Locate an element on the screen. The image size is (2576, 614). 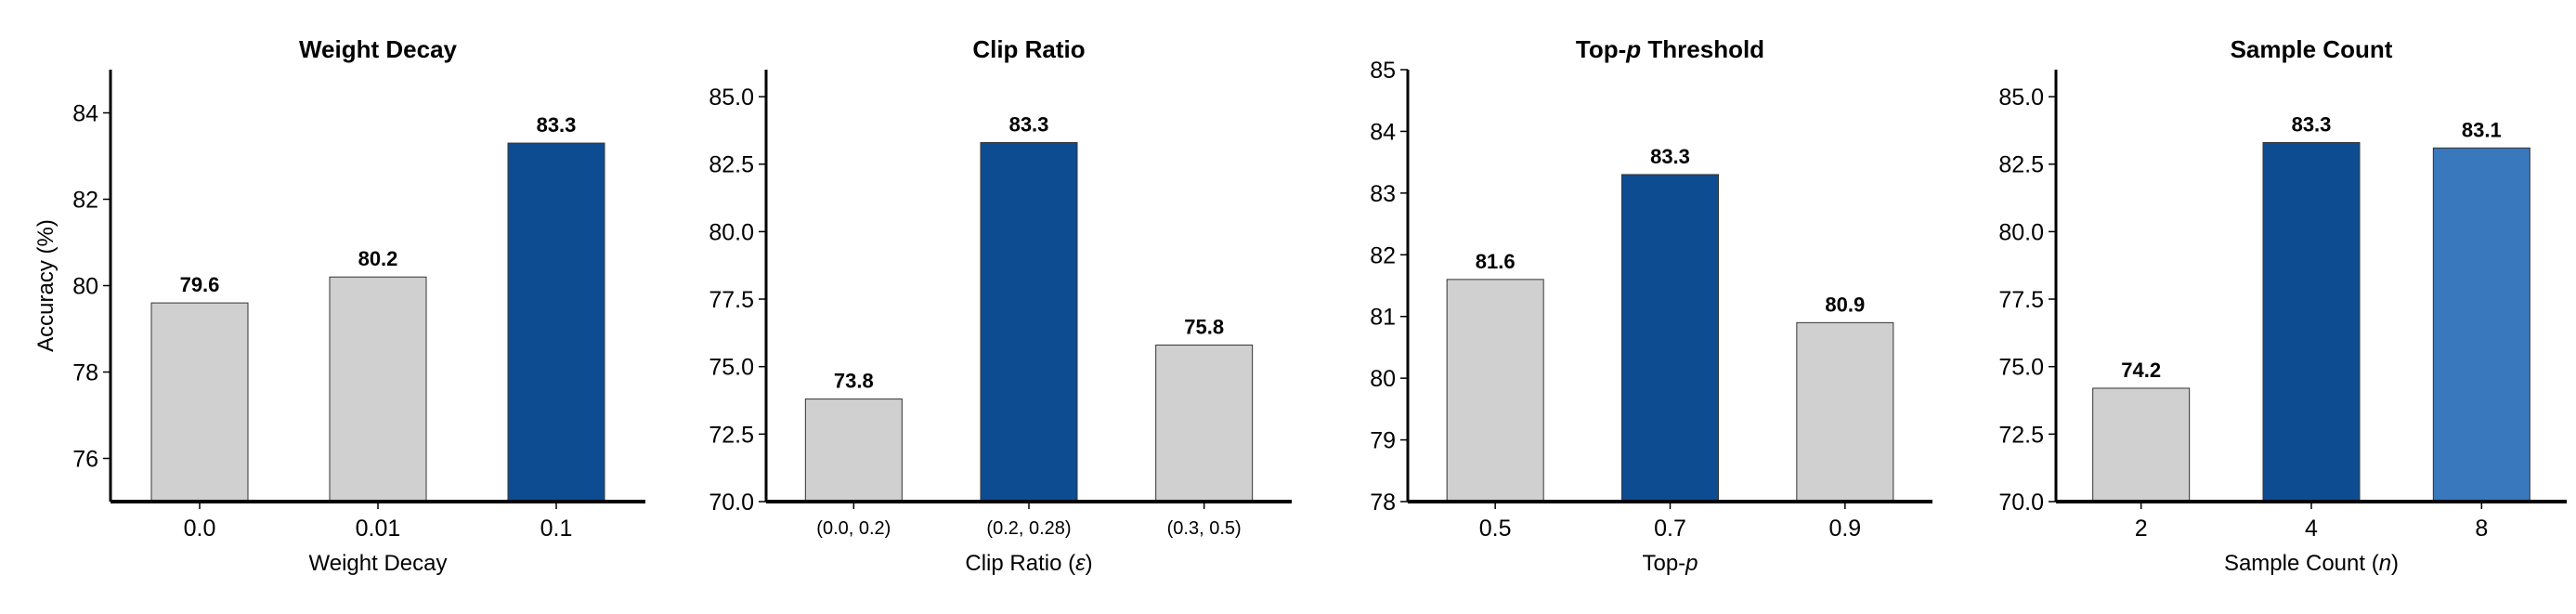
data-label: 74.2 is located at coordinates (2141, 370).